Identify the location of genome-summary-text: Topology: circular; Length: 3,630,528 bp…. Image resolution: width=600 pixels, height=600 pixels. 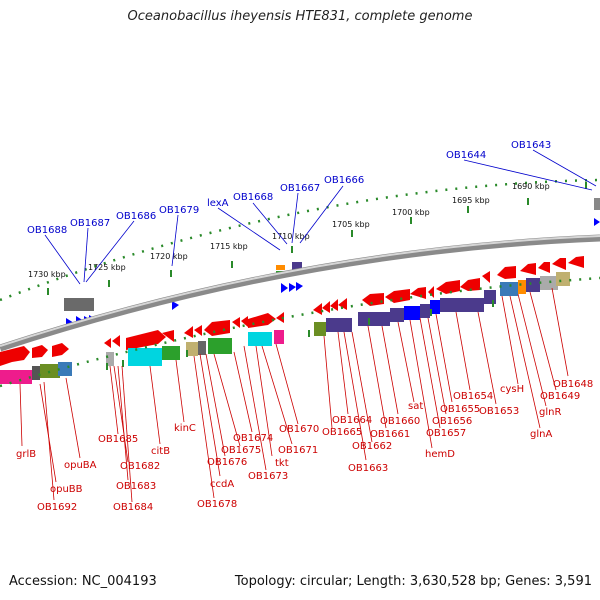
(413, 581).